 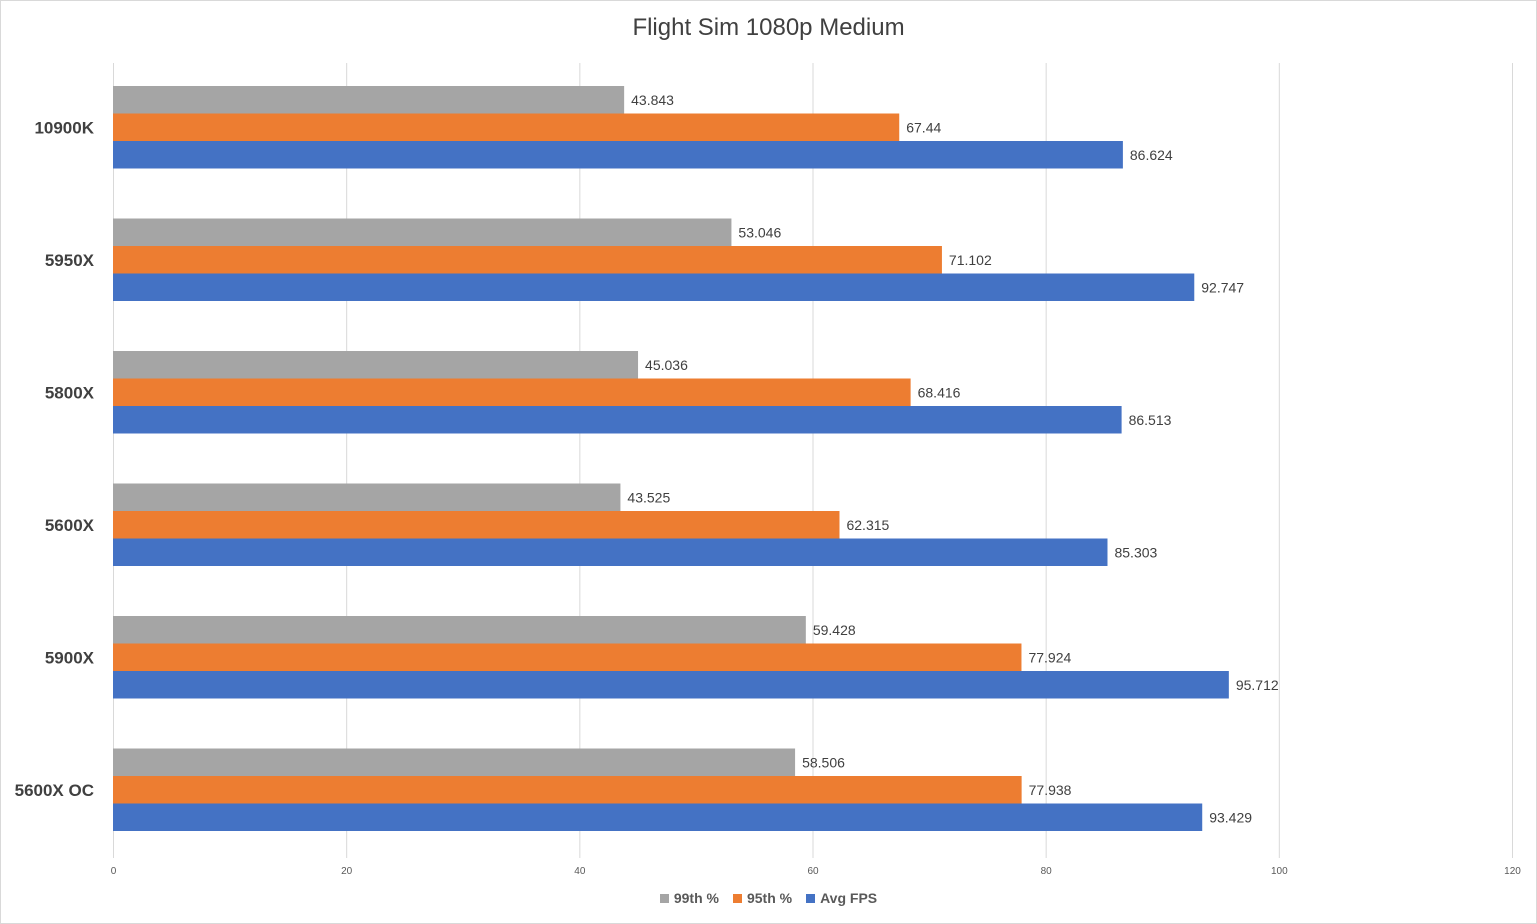 I want to click on x-tick-label: 100, so click(x=1279, y=871).